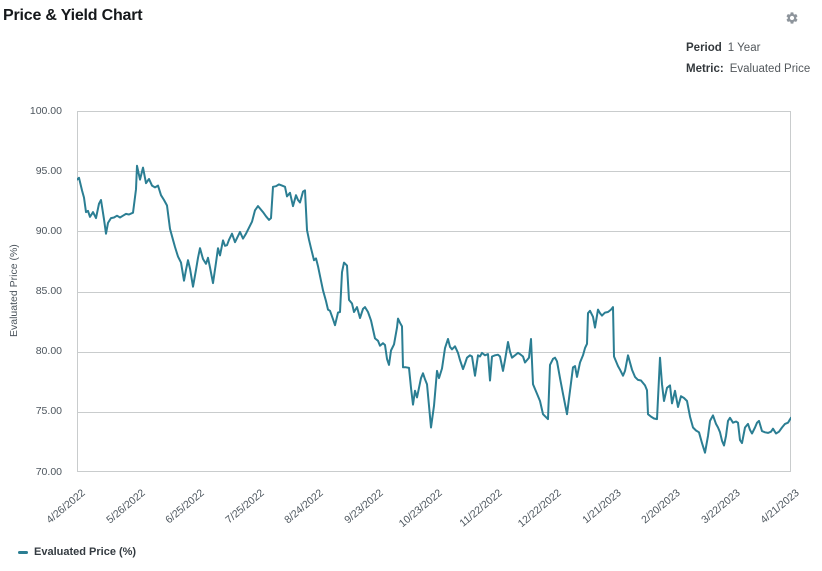  I want to click on x-tick-label: 4/26/2022, so click(66, 507).